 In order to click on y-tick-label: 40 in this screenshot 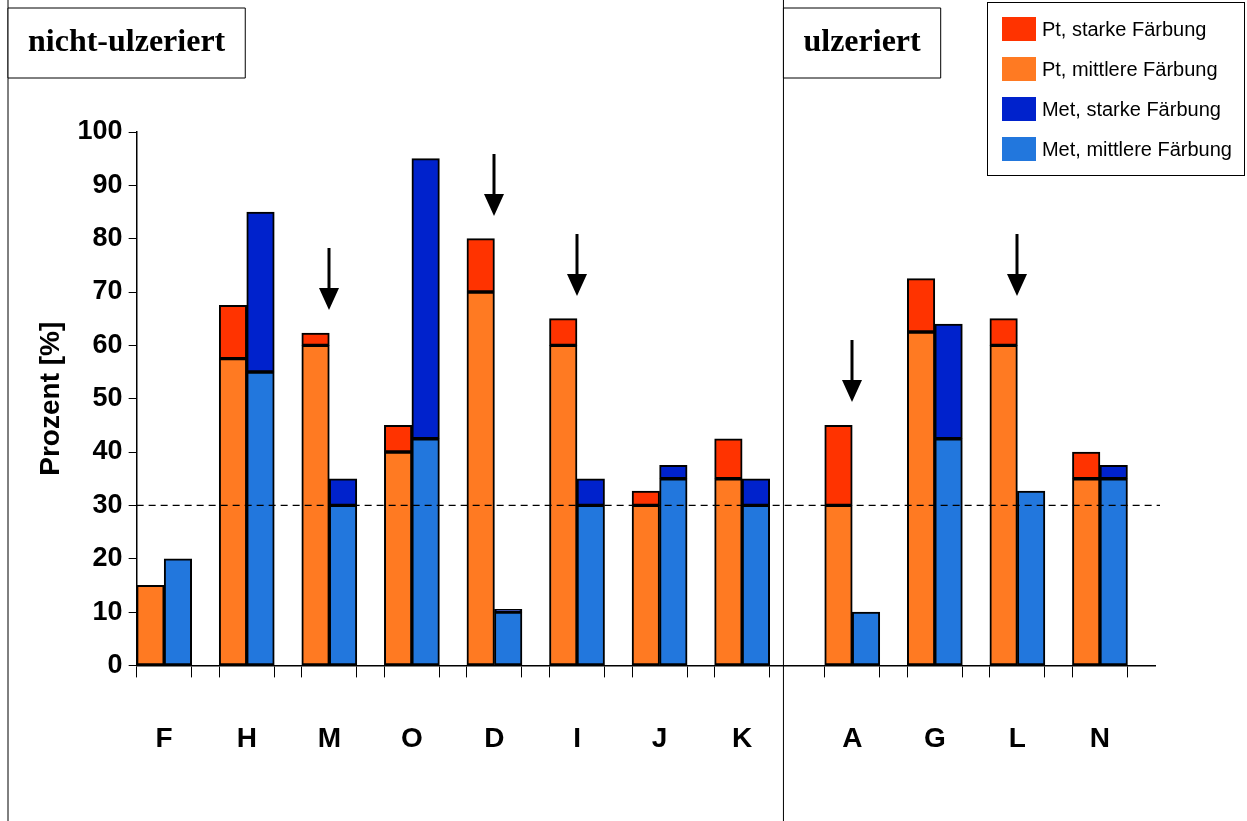, I will do `click(107, 450)`.